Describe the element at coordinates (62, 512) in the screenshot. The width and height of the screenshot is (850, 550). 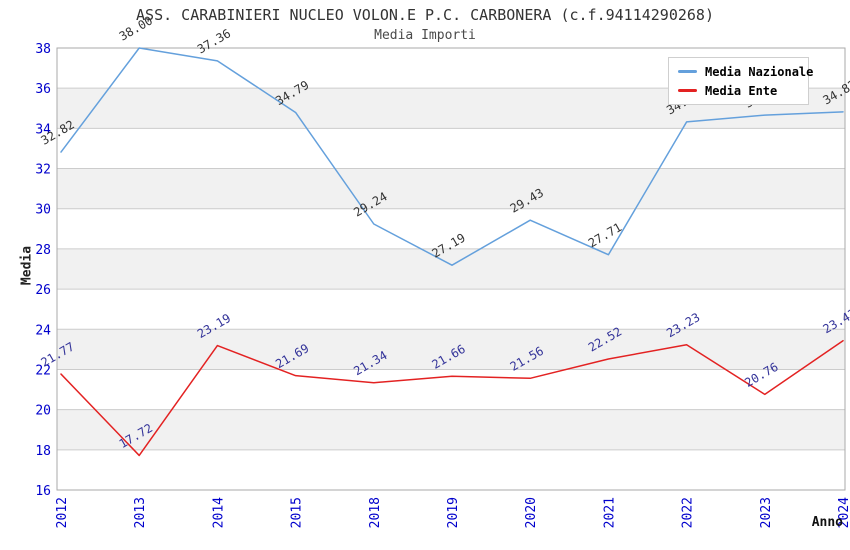
I see `x-tick-label: 2012` at that location.